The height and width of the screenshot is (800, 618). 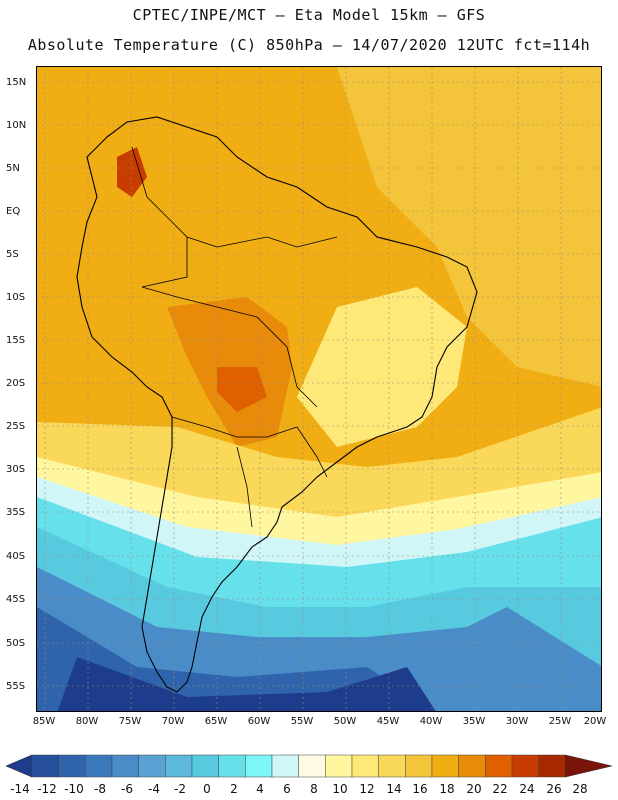 What do you see at coordinates (16, 686) in the screenshot?
I see `lat-label-55s: 55S` at bounding box center [16, 686].